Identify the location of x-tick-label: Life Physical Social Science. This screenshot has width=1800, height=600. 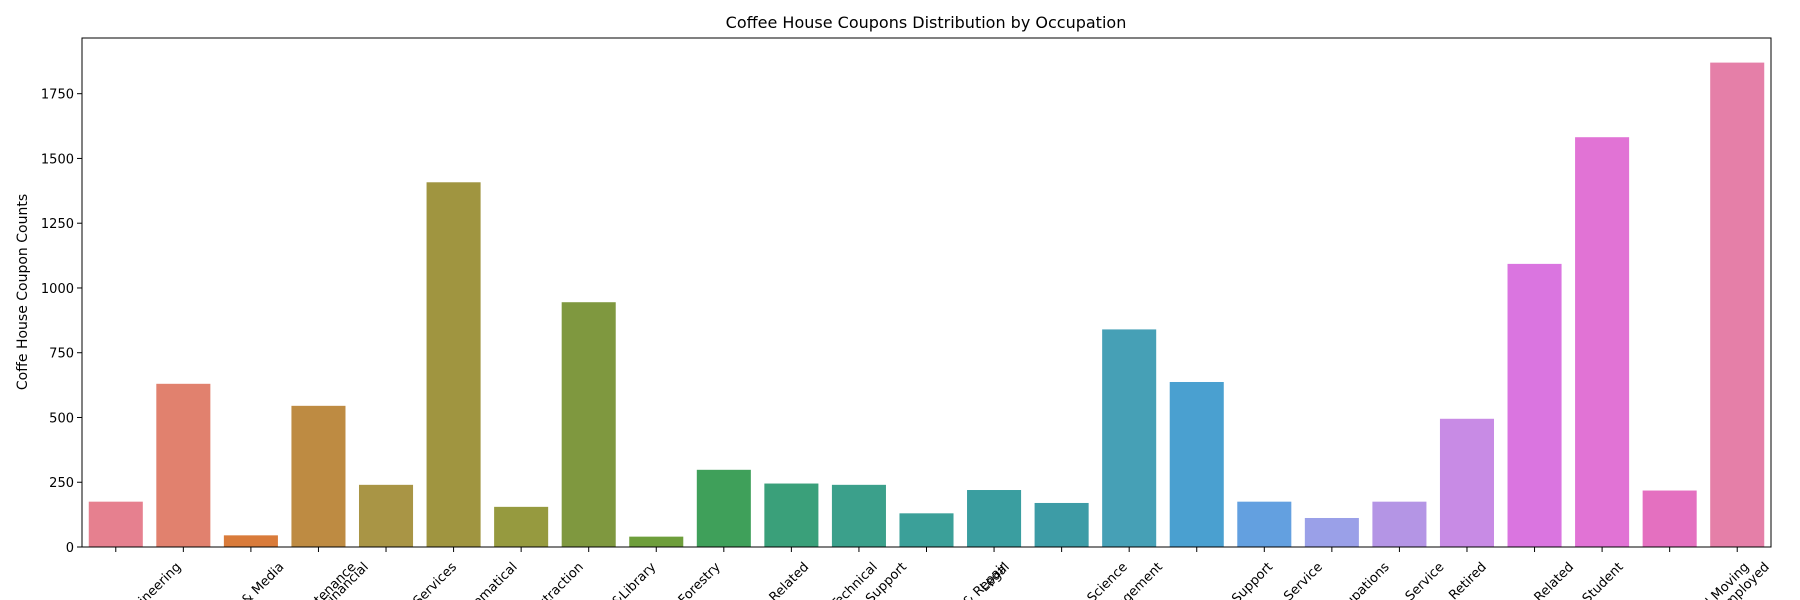
(1063, 580).